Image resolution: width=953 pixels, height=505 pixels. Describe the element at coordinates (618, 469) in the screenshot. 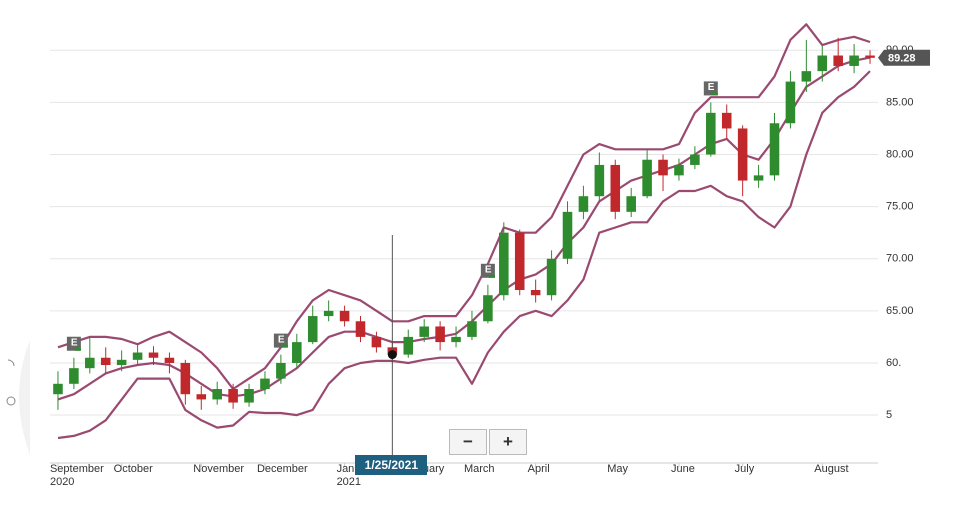

I see `x-tick-label: May` at that location.